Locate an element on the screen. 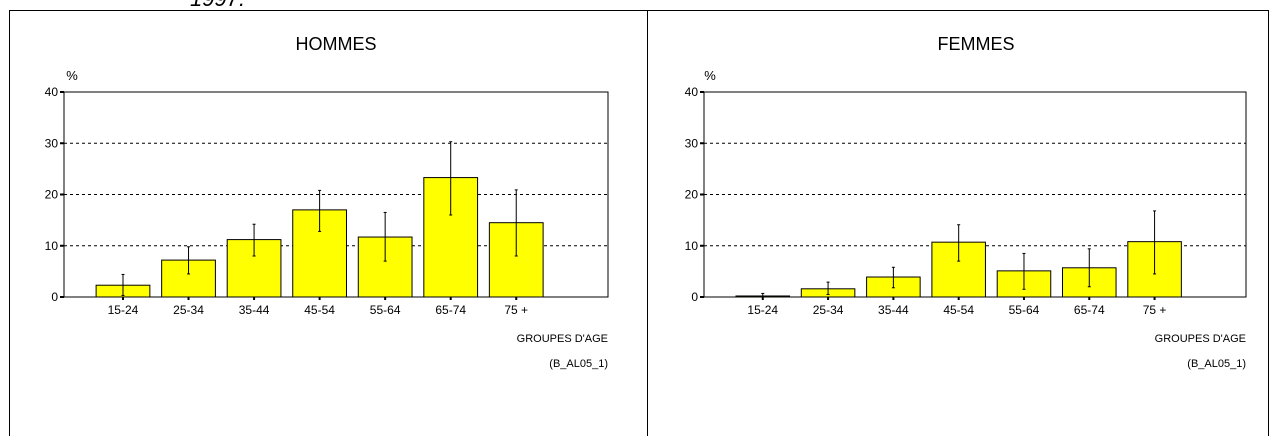  panel-divider is located at coordinates (647, 223).